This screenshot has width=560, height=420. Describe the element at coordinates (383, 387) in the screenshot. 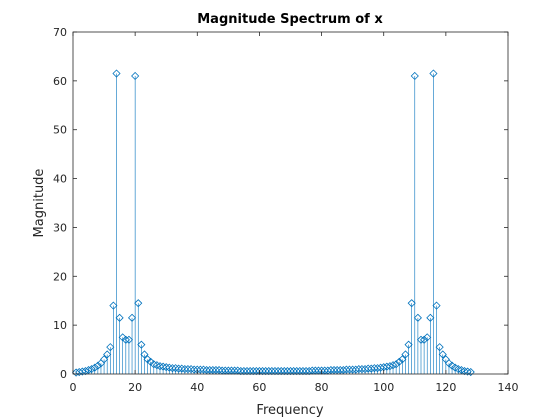

I see `x-tick-label: 100` at that location.